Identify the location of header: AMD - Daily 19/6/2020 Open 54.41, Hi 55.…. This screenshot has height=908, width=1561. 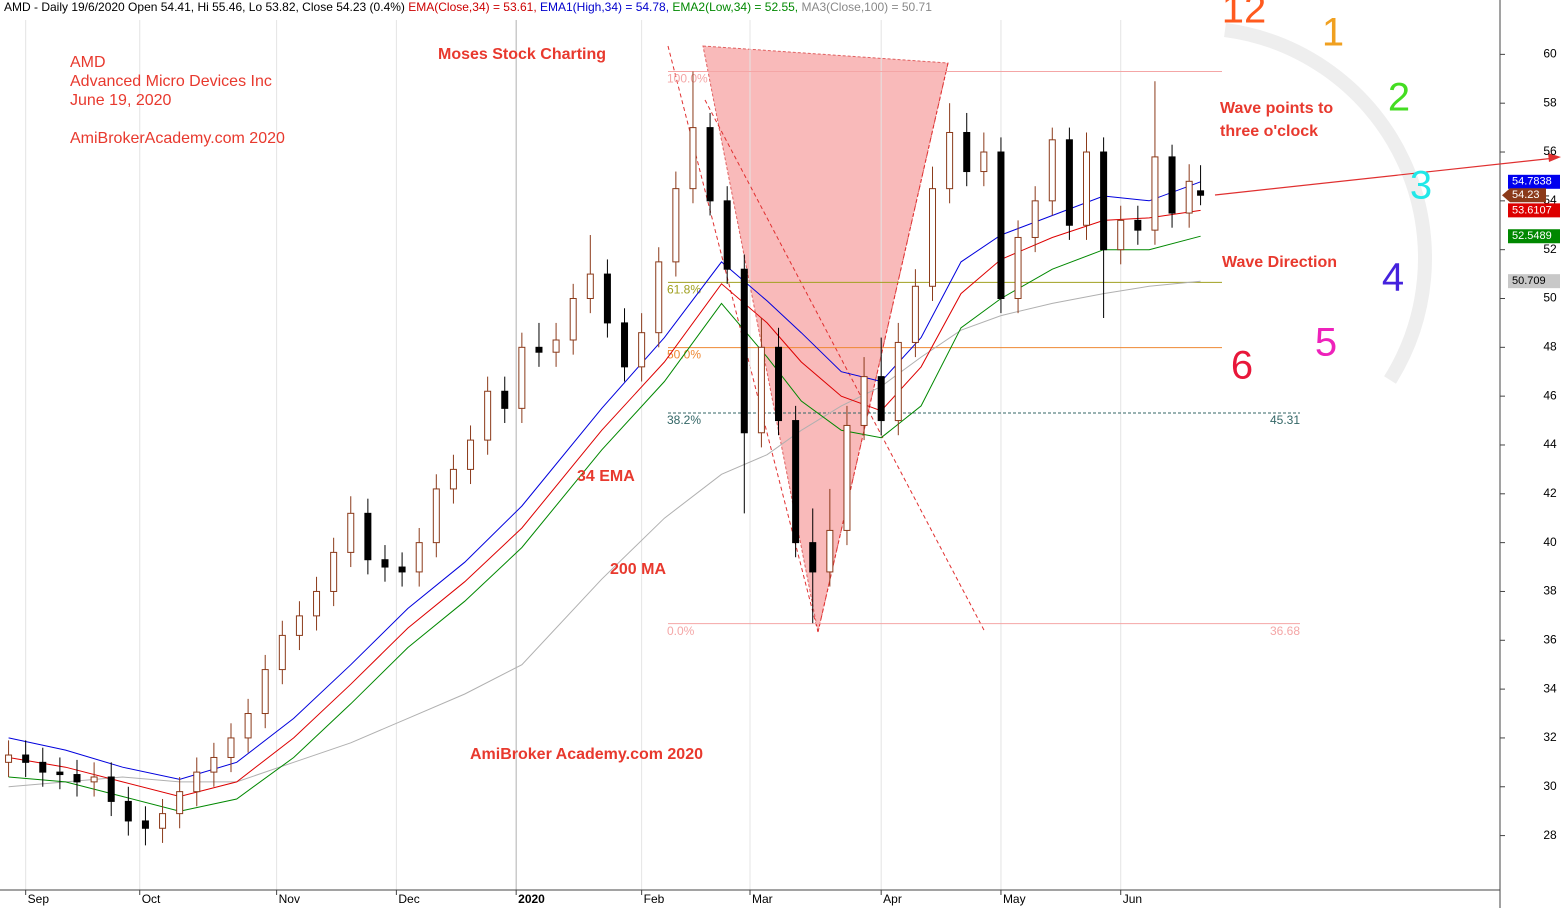
(468, 7).